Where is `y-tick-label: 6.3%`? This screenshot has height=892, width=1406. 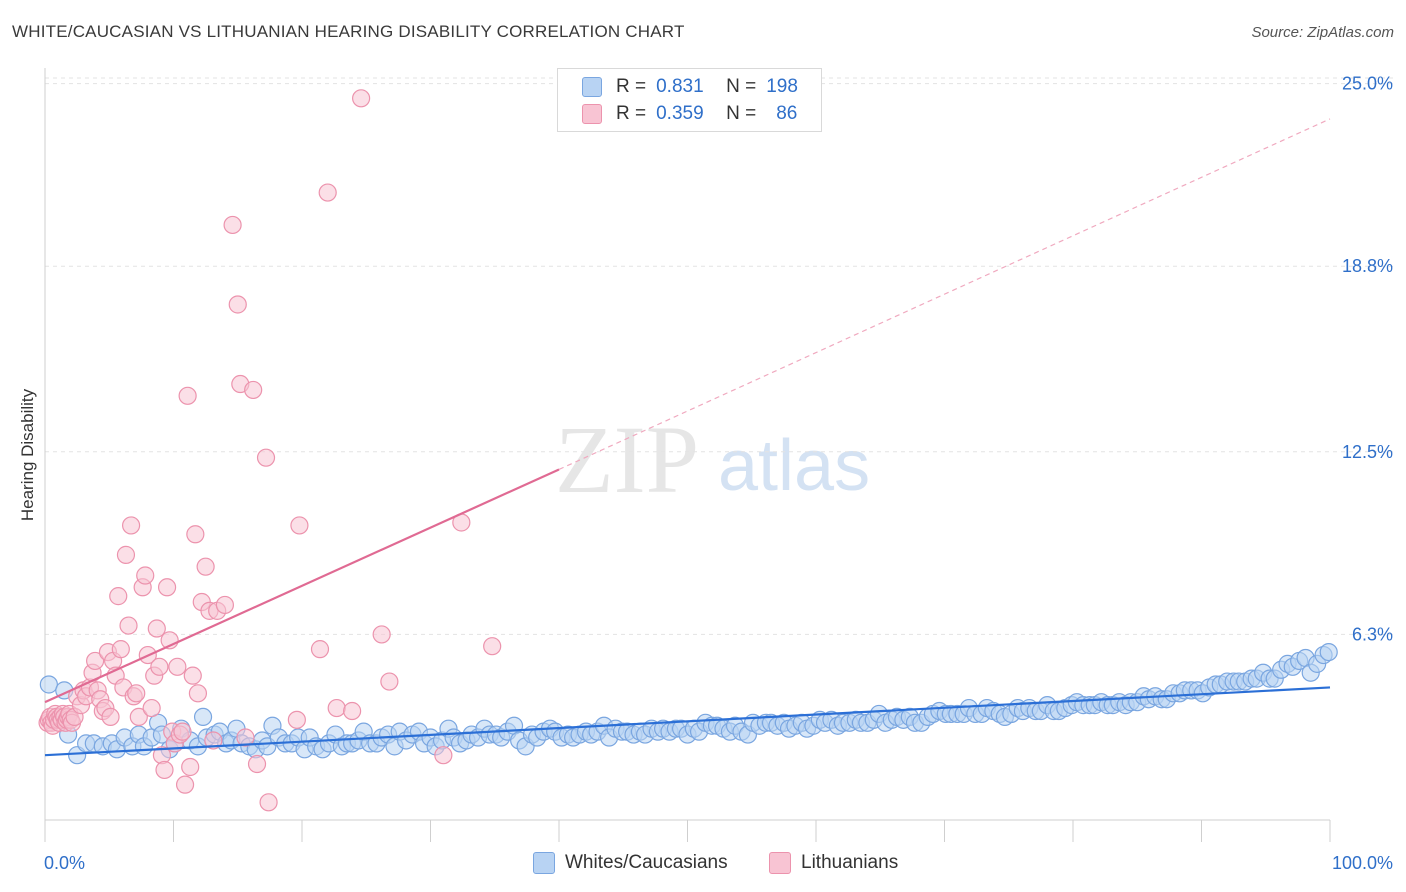
y-tick-label: 6.3% is located at coordinates (1372, 634).